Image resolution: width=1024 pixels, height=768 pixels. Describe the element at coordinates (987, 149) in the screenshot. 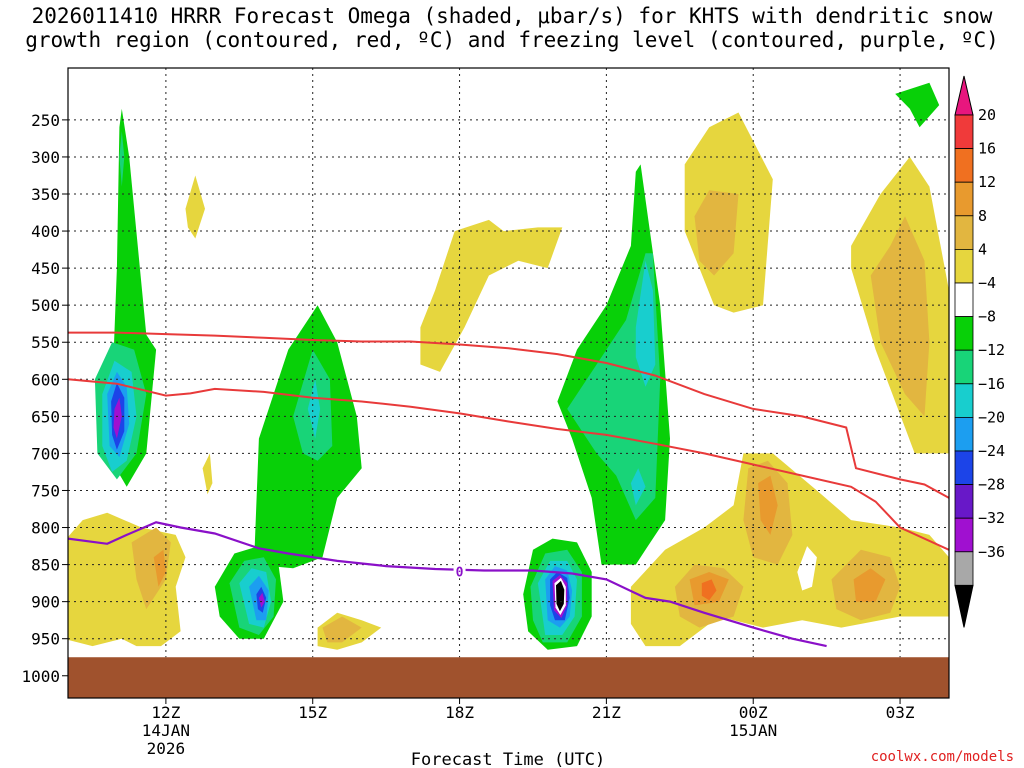

I see `colorbar-label-1: 16` at that location.